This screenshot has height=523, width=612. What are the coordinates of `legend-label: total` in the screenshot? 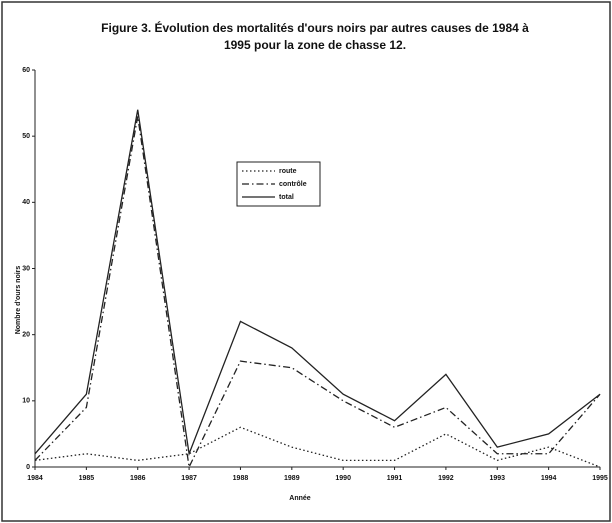 It's located at (286, 197).